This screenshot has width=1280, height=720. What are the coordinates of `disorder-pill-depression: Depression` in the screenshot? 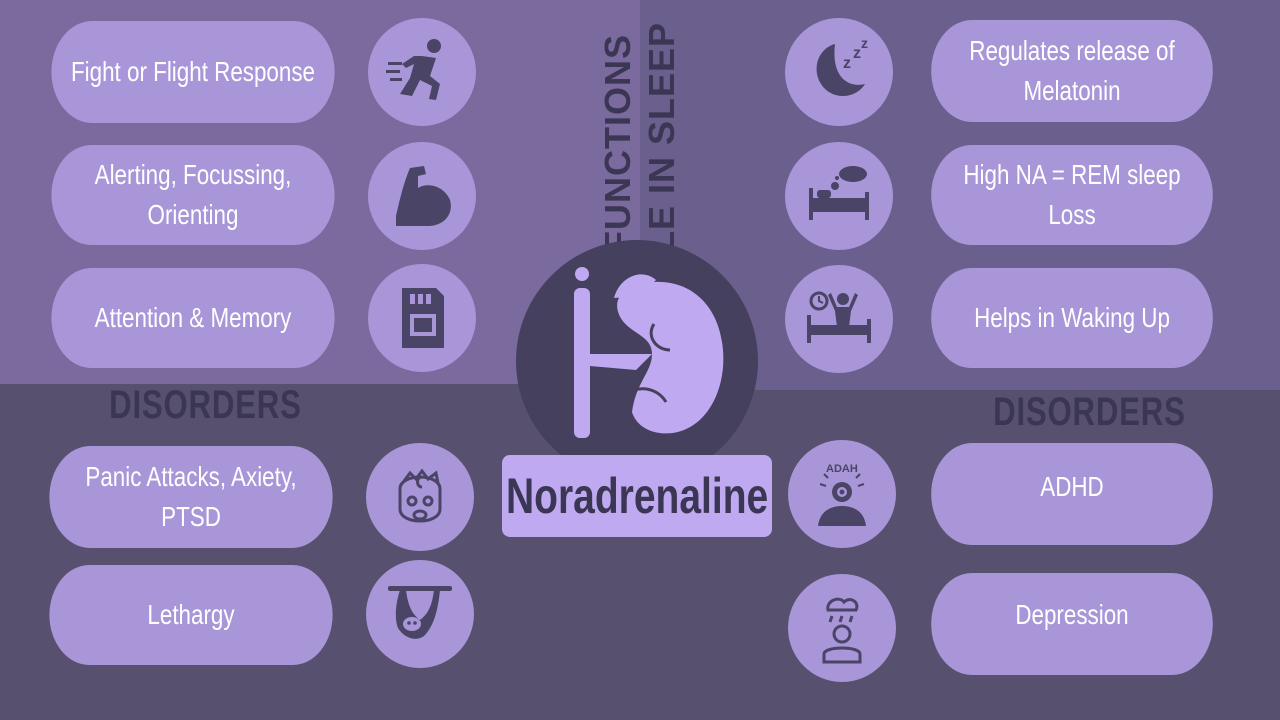 It's located at (1072, 624).